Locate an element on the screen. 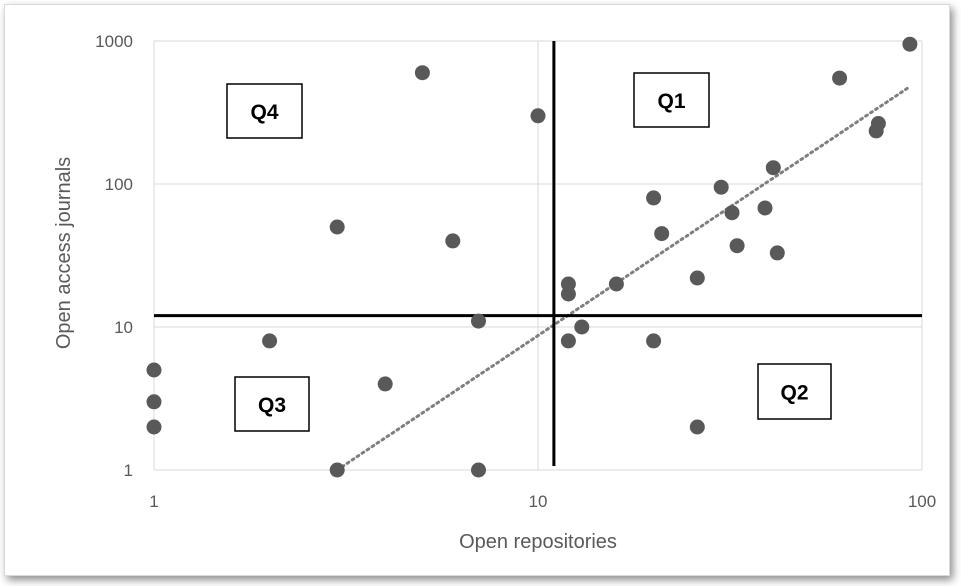  quadrant-text: Q1 is located at coordinates (671, 101).